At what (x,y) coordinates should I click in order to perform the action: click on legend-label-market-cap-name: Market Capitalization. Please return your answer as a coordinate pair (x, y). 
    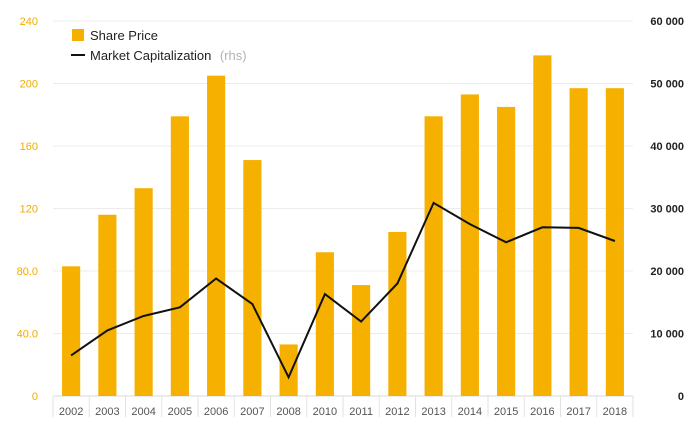
    Looking at the image, I should click on (150, 55).